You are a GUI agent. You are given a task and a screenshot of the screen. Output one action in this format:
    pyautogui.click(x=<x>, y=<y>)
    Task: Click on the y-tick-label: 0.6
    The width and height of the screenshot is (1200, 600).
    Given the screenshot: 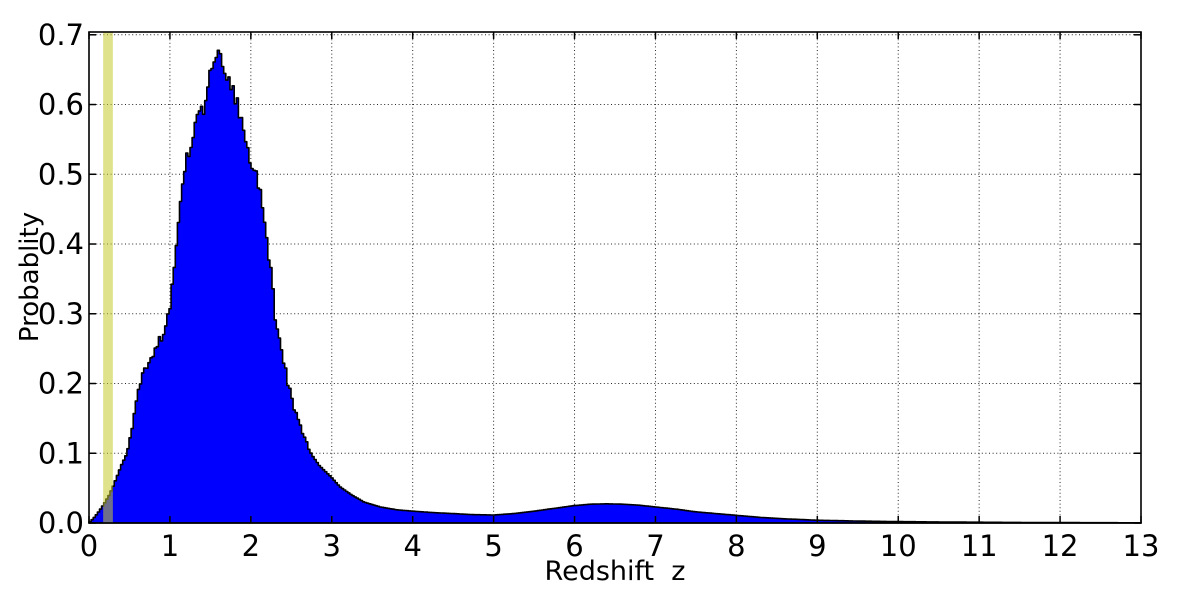 What is the action you would take?
    pyautogui.click(x=61, y=105)
    